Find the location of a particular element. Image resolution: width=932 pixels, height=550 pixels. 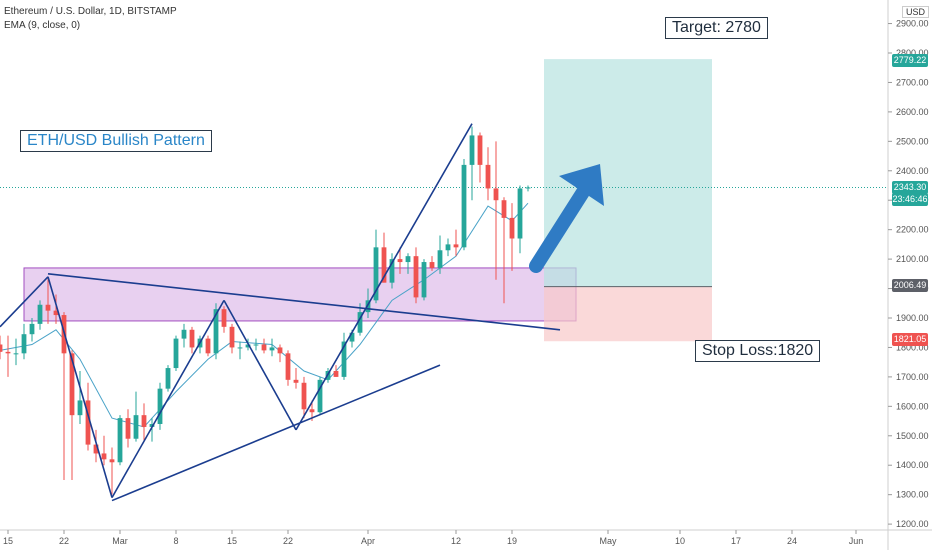

y-tick-label: 1500.00 is located at coordinates (912, 436).